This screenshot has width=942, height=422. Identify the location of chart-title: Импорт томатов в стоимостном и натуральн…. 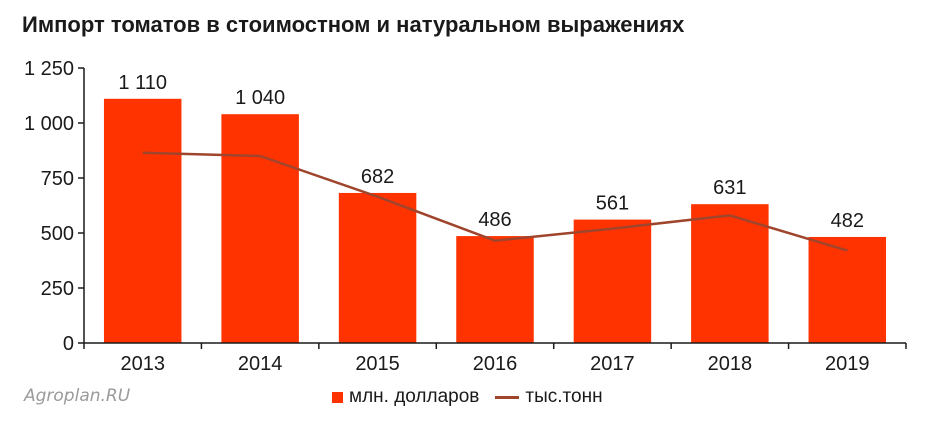
(353, 24).